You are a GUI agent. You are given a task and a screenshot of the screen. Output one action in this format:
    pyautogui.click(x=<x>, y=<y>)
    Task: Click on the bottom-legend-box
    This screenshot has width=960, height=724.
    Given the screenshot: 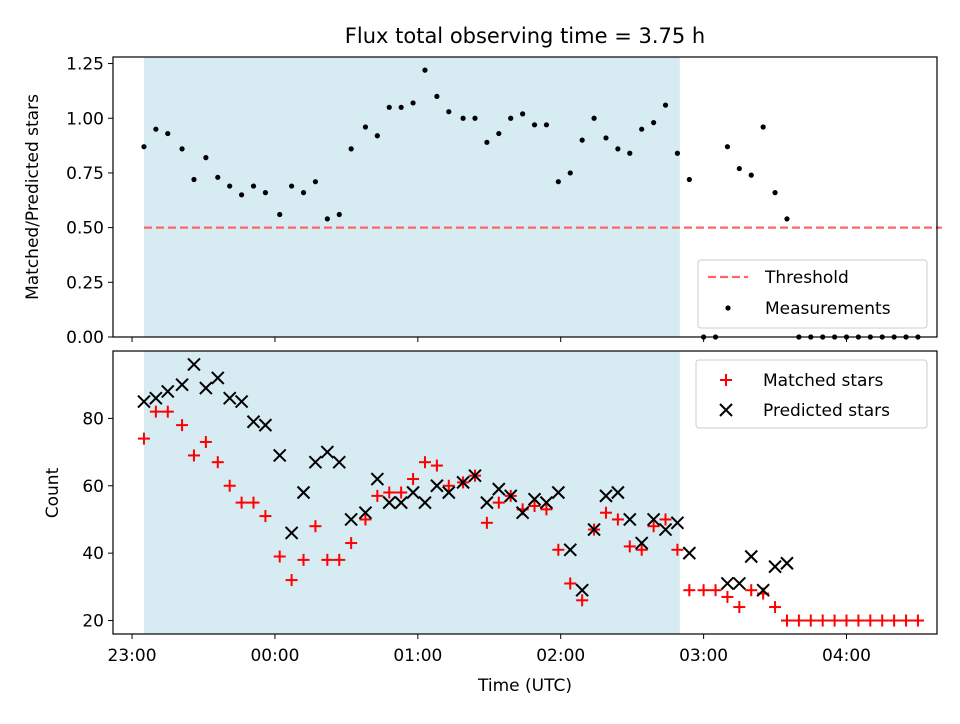 What is the action you would take?
    pyautogui.click(x=811, y=394)
    